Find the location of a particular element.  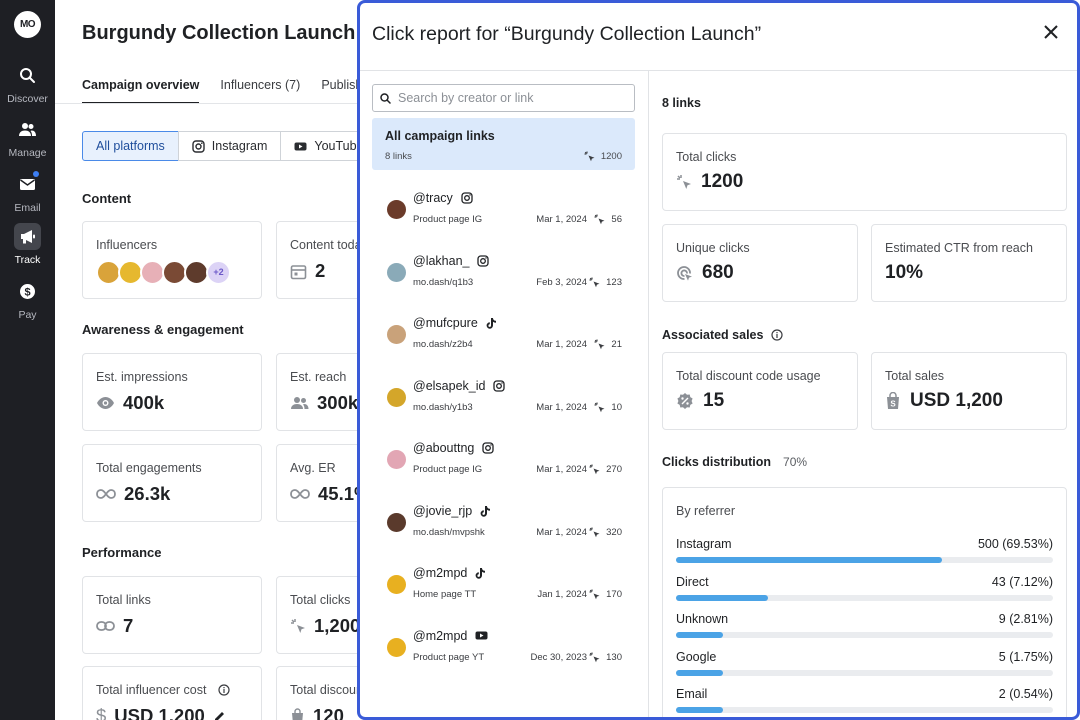

ctr-stat: Estimated CTR from reach 10% is located at coordinates (969, 263).